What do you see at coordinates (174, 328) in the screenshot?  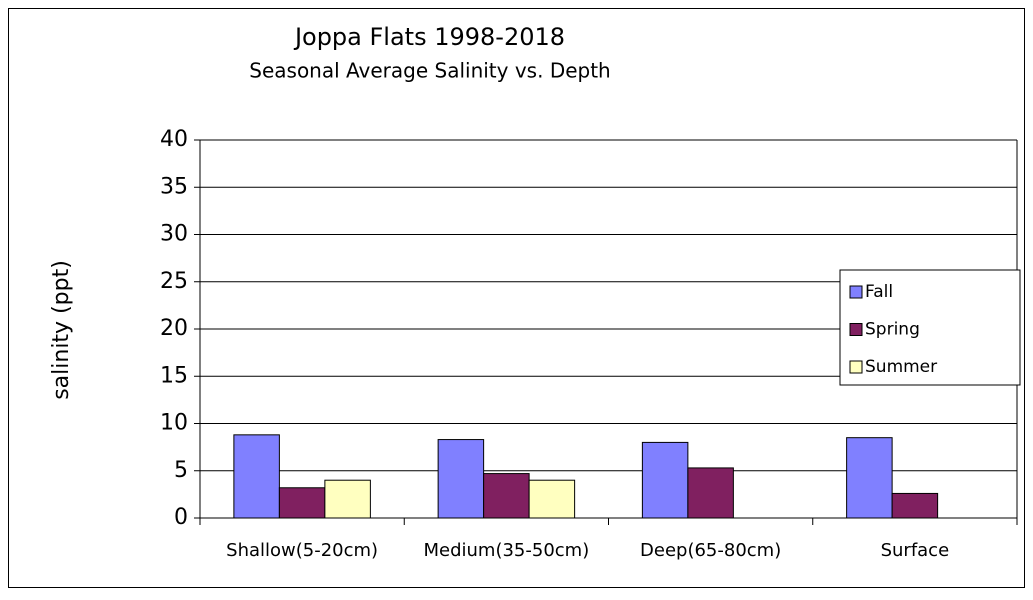 I see `y-tick-label: 20` at bounding box center [174, 328].